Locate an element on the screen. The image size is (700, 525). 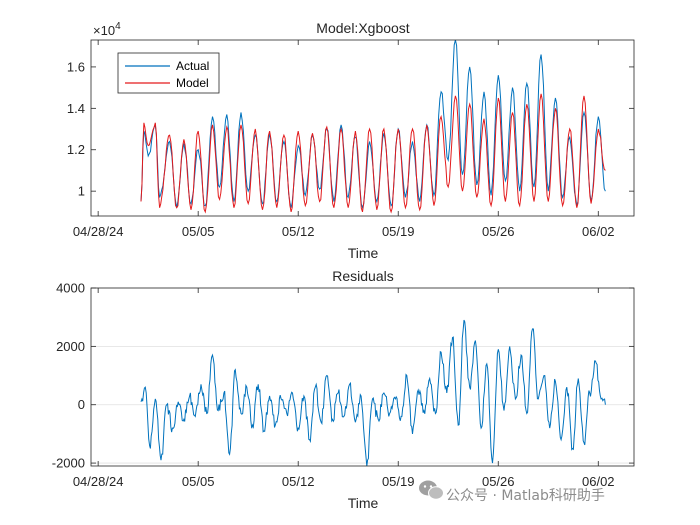
y-exponent-base: ×10 is located at coordinates (104, 30).